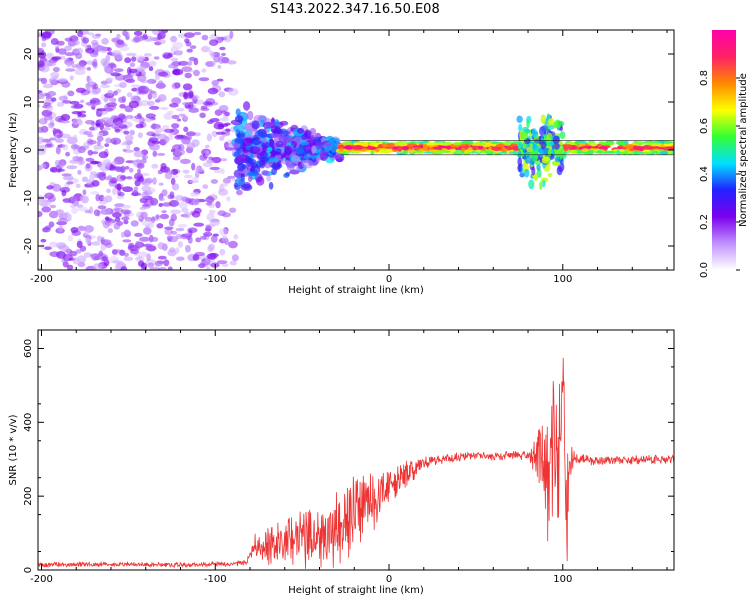  I want to click on snr-y-axis-label: SNR (10 * v/v), so click(13, 449).